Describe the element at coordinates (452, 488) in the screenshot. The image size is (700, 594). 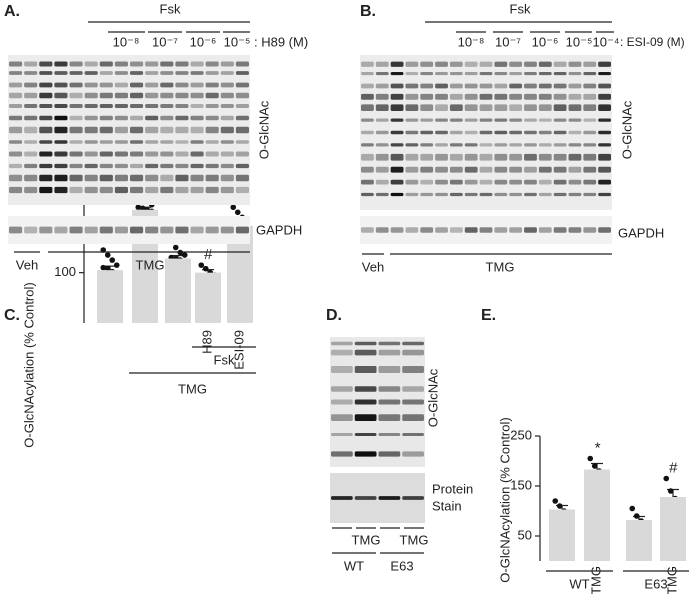
I see `label: Protein` at that location.